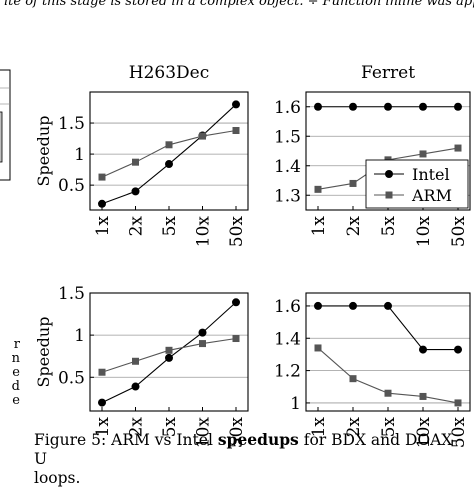 This screenshot has height=488, width=474. Describe the element at coordinates (57, 478) in the screenshot. I see `caption-line2: loops.` at that location.